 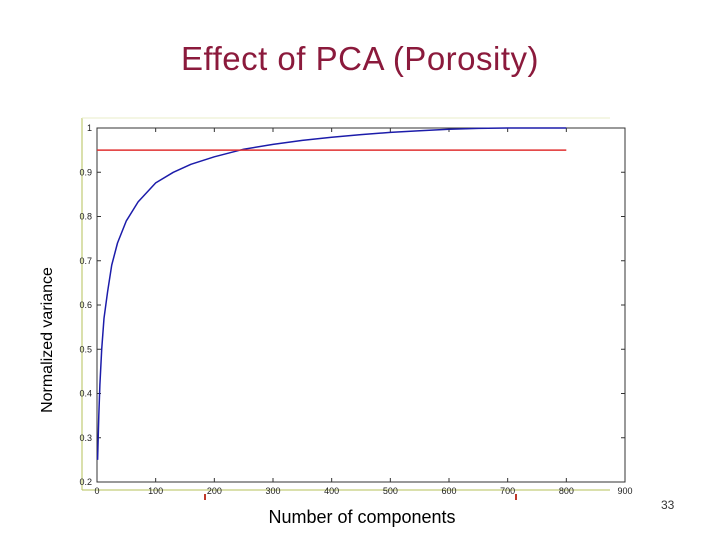 What do you see at coordinates (85, 172) in the screenshot?
I see `y-tick-label: 0.9` at bounding box center [85, 172].